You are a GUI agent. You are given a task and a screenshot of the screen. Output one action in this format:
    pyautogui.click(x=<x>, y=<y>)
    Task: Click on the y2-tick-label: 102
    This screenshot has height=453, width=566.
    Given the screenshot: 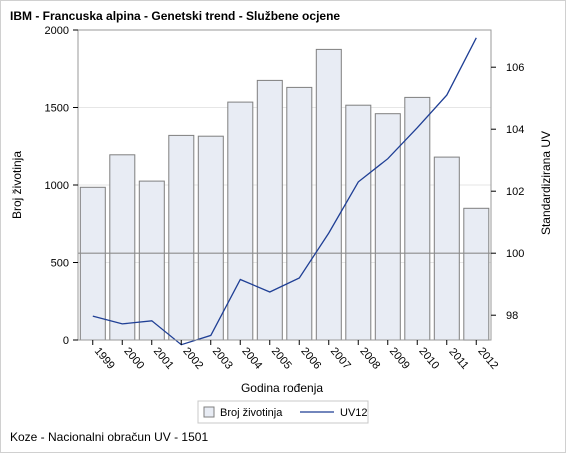 What is the action you would take?
    pyautogui.click(x=515, y=192)
    